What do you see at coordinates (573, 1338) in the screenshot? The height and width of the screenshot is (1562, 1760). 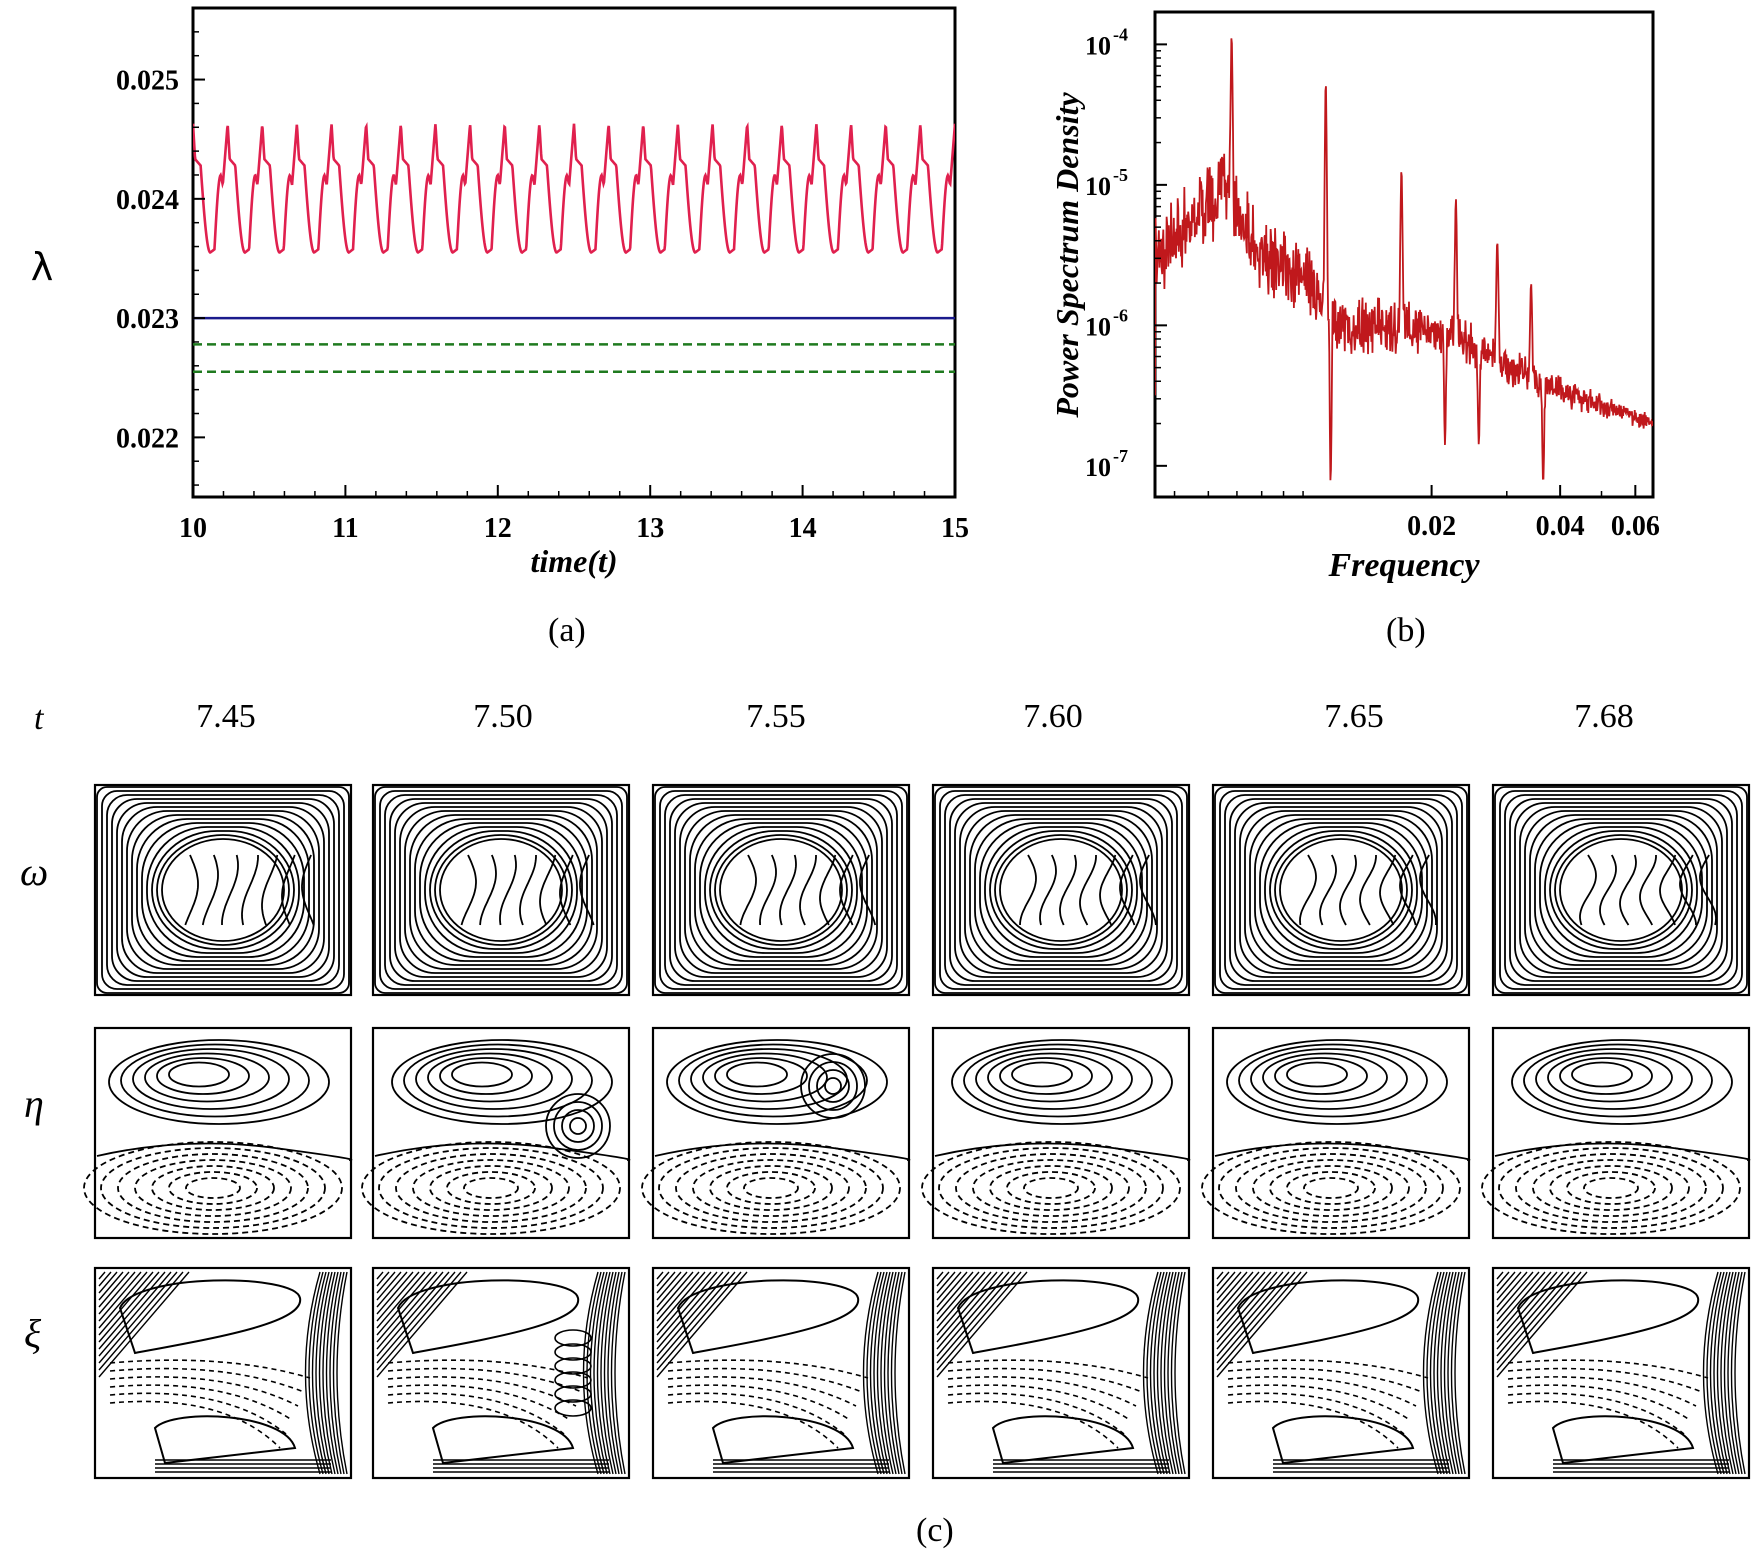 I see `xi-eddy-contour` at bounding box center [573, 1338].